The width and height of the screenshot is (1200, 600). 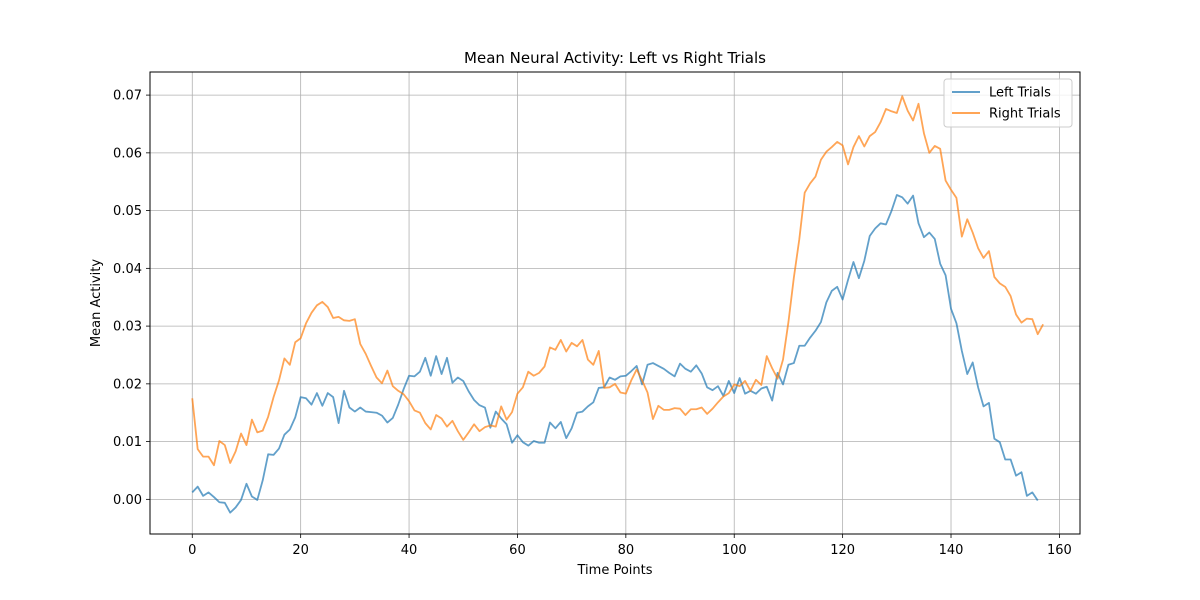 What do you see at coordinates (127, 96) in the screenshot?
I see `y-tick-label: 0.07` at bounding box center [127, 96].